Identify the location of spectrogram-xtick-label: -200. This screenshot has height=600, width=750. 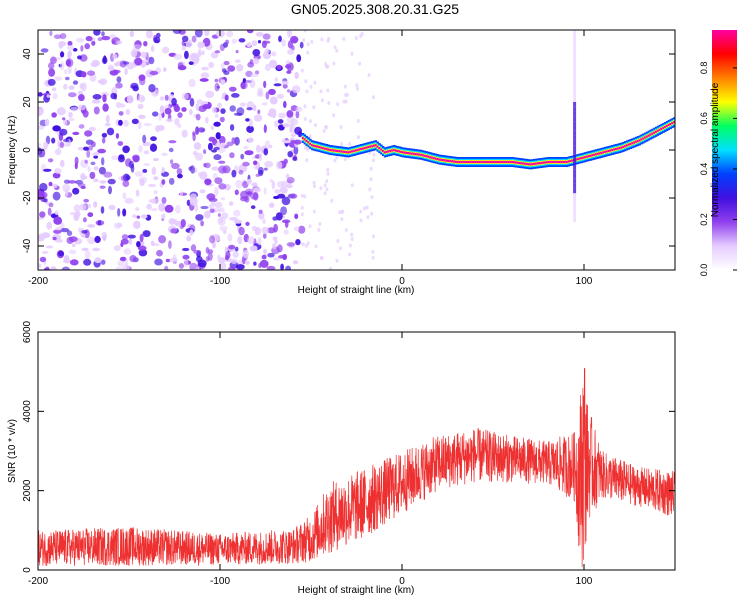
(38, 281).